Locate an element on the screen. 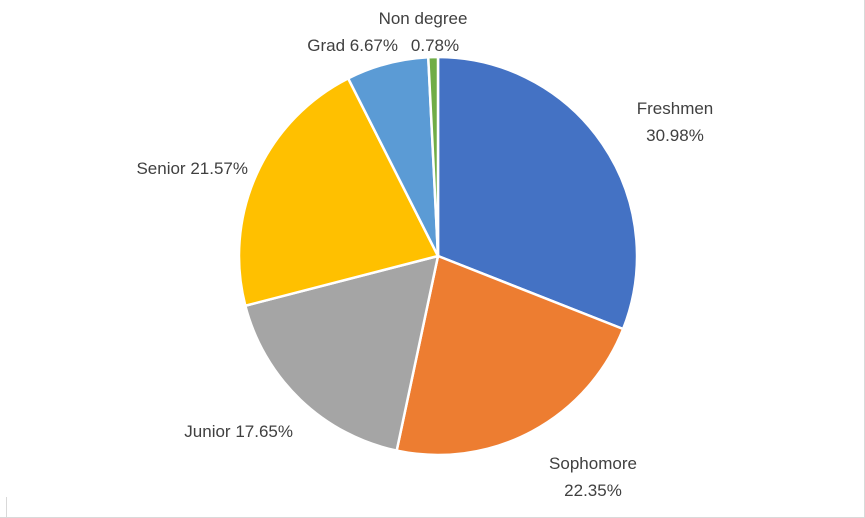 The image size is (865, 518). slice-junior is located at coordinates (342, 353).